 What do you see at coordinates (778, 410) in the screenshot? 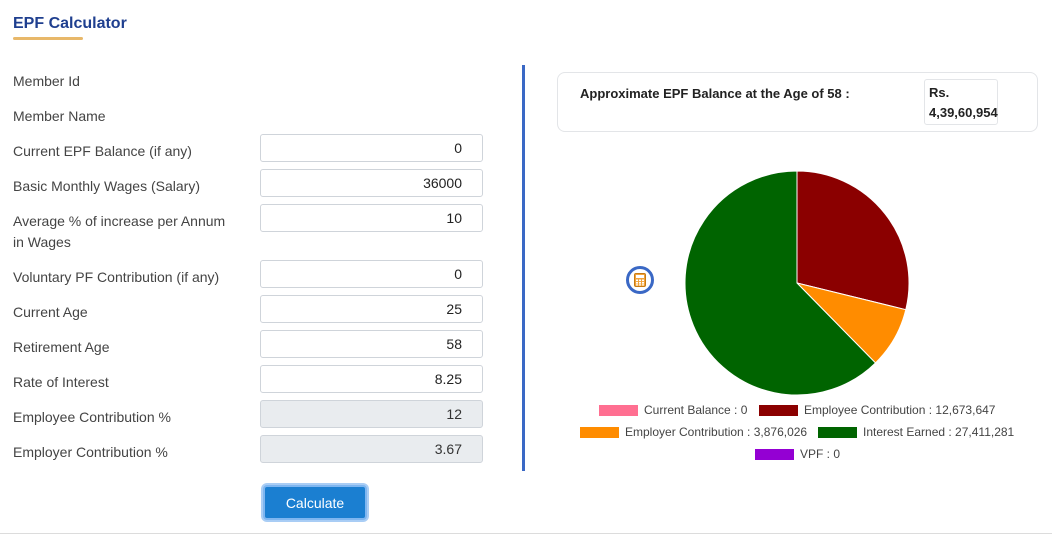
I see `legend-swatch-employee-contribution` at bounding box center [778, 410].